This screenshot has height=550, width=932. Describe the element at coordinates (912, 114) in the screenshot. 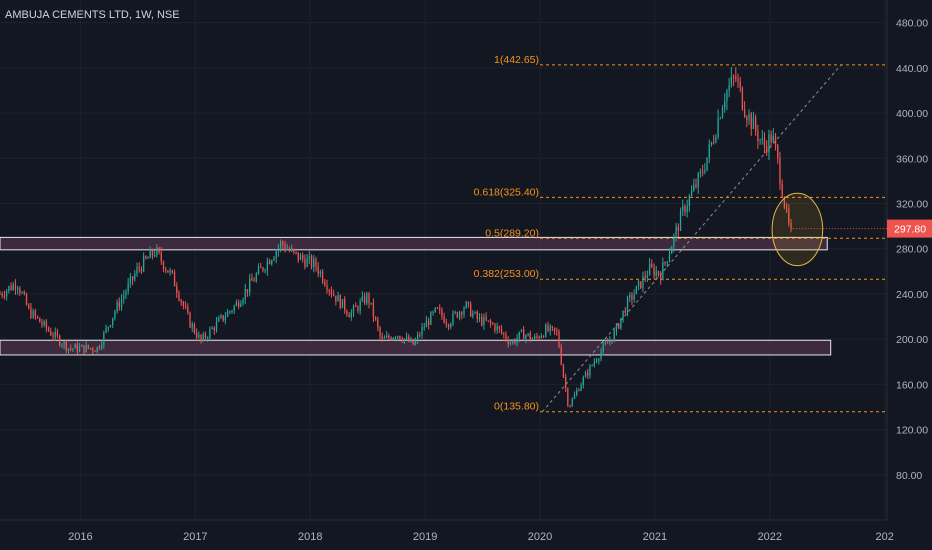

I see `price-tick-label: 400.00` at that location.